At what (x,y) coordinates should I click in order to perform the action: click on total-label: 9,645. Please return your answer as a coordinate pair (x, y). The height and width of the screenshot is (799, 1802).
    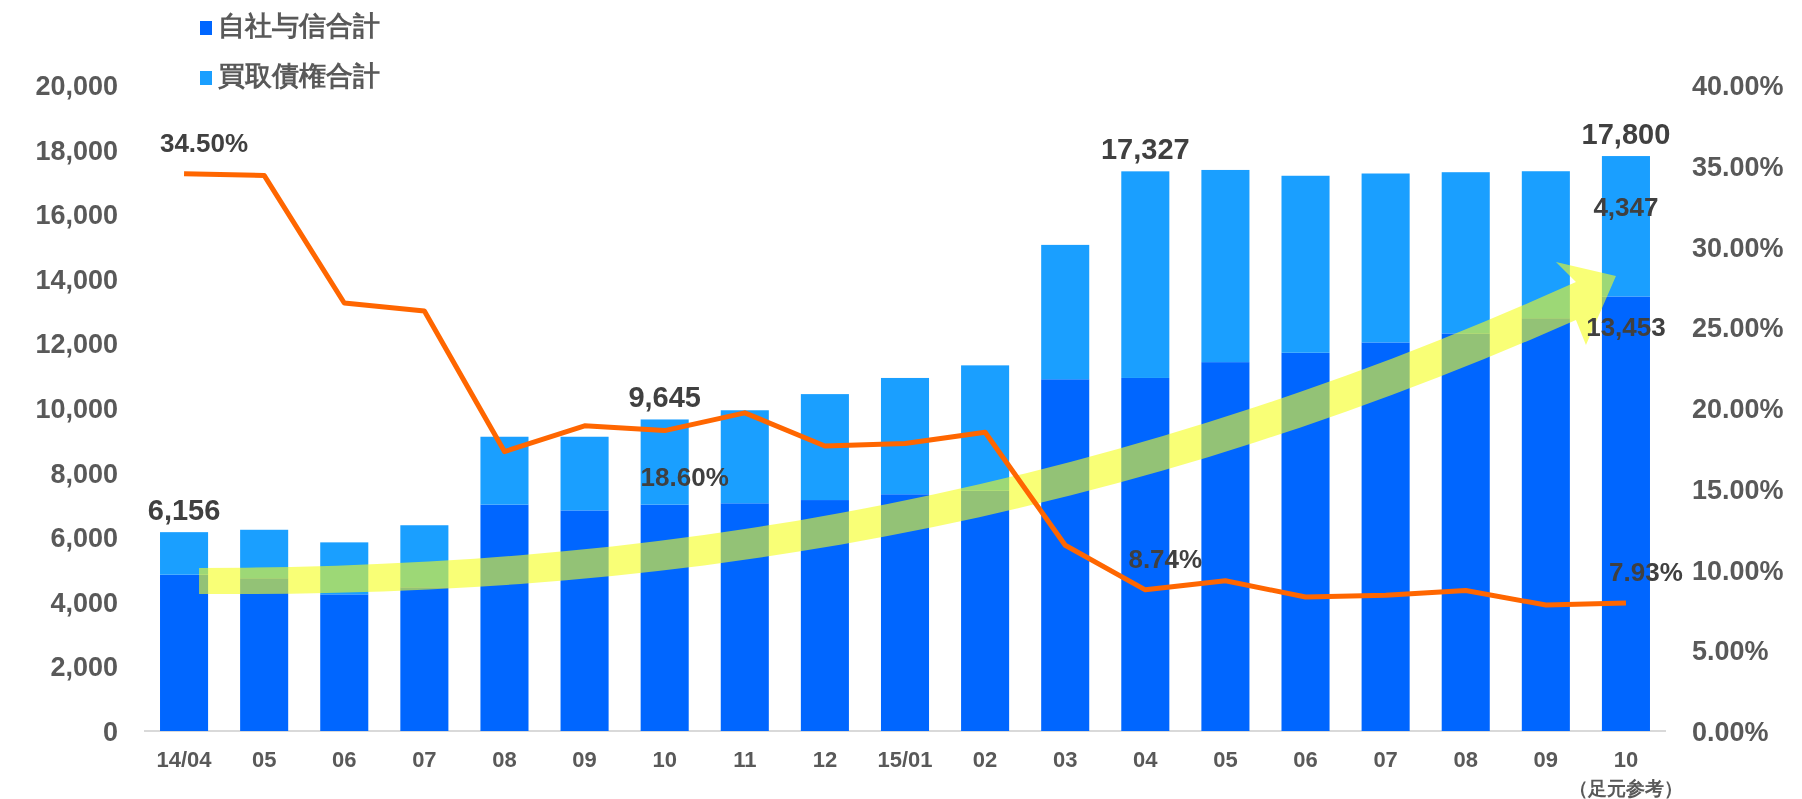
    Looking at the image, I should click on (664, 397).